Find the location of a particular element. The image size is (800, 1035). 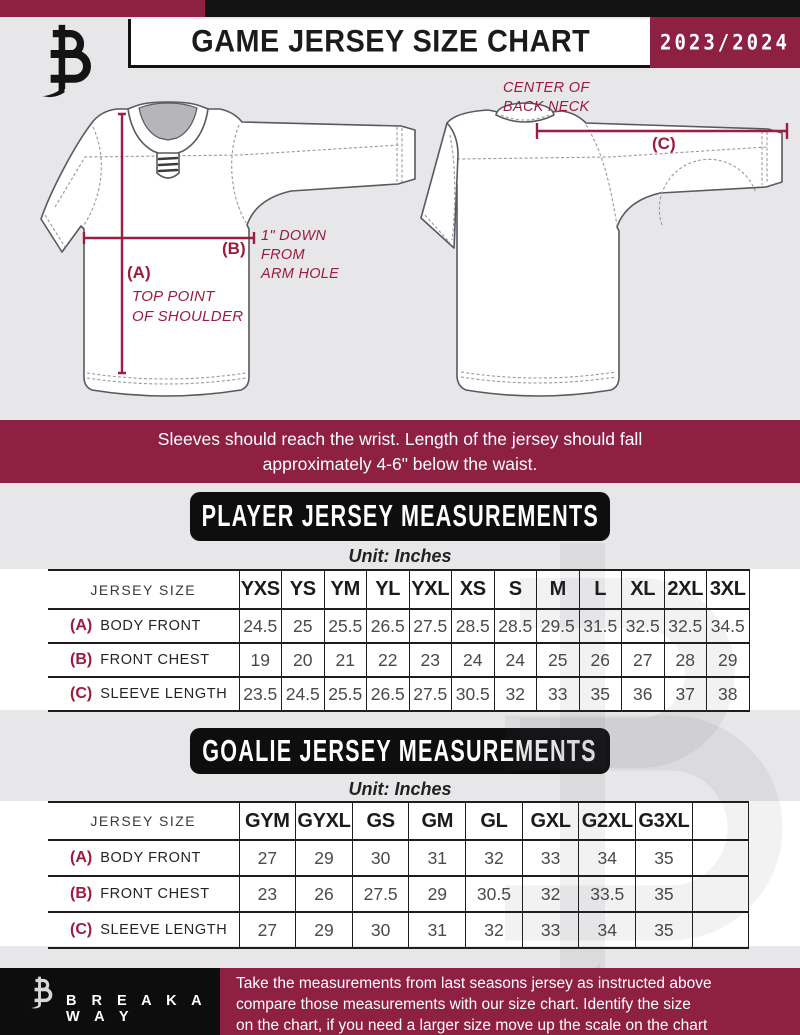

page-title: GAME JERSEY SIZE CHART is located at coordinates (390, 41).